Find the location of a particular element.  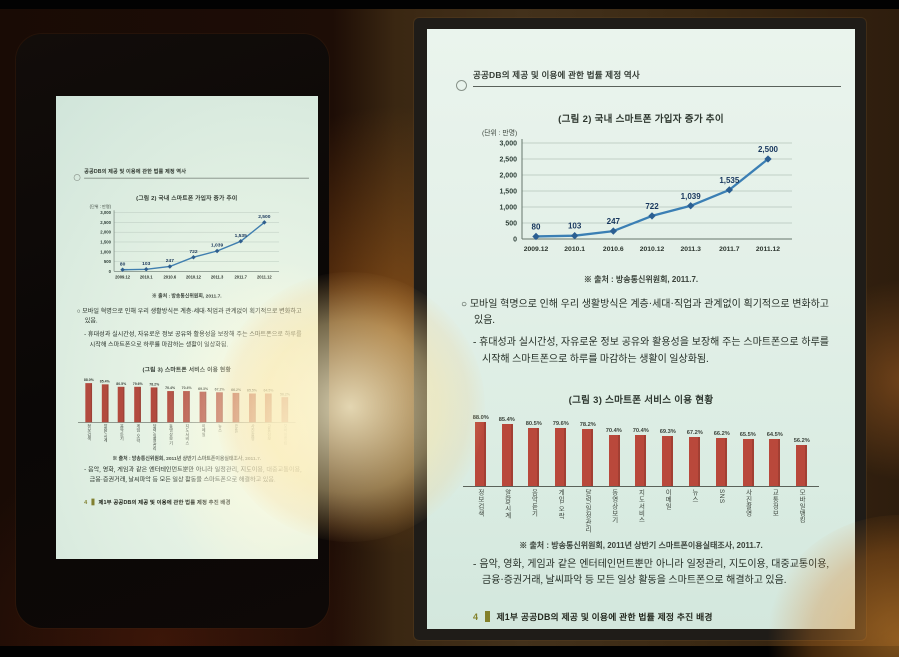

bar-column: 64.5% is located at coordinates (268, 406).